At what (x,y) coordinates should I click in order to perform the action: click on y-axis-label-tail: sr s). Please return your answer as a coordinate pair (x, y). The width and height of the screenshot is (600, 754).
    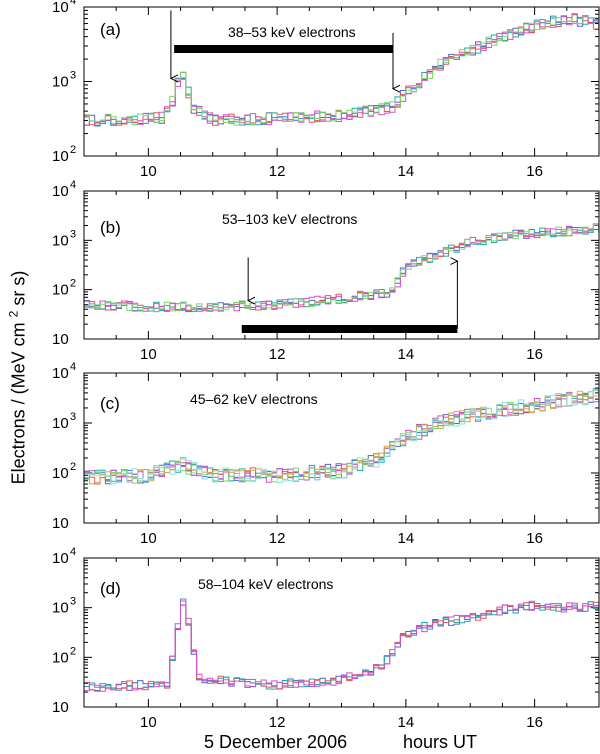
    Looking at the image, I should click on (18, 290).